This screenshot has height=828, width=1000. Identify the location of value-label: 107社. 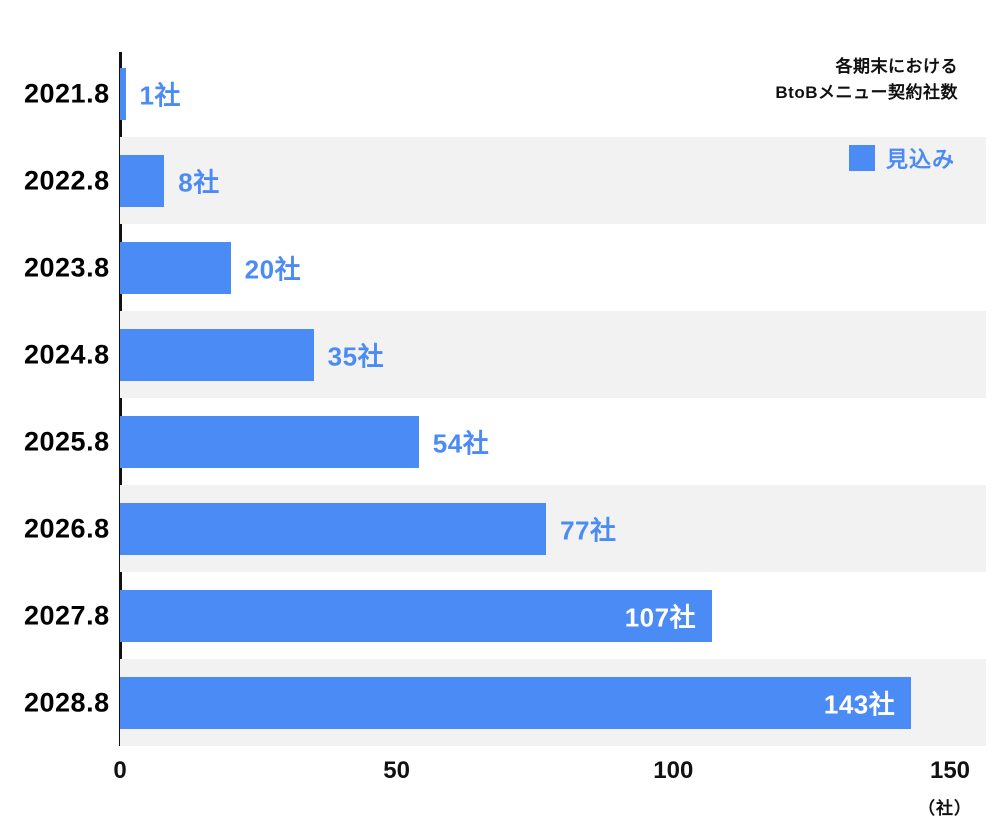
(660, 617).